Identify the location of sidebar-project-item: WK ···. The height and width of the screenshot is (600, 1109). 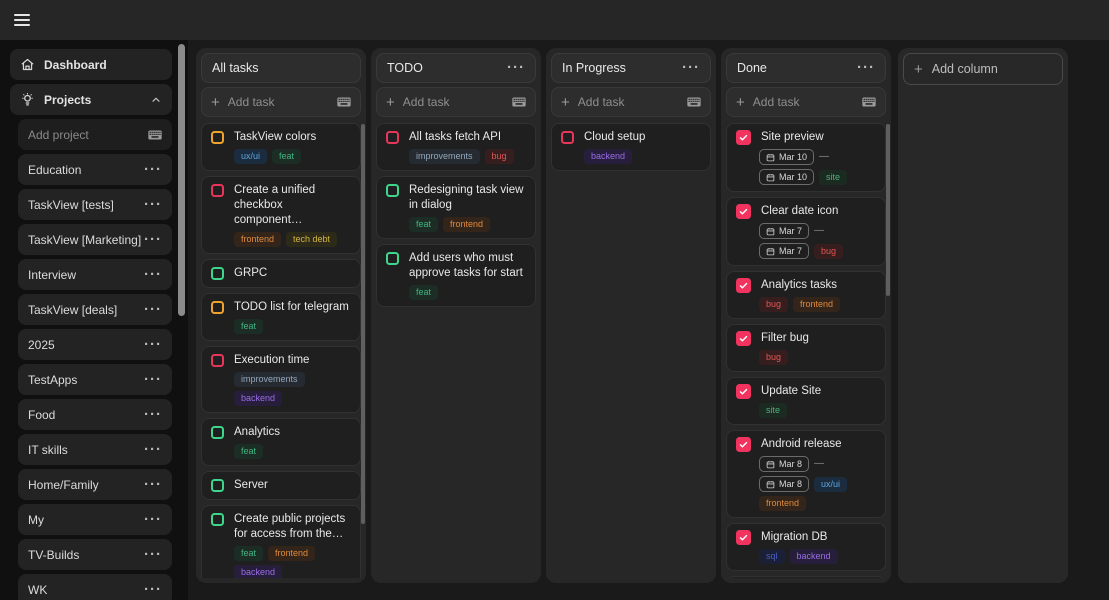
(95, 587).